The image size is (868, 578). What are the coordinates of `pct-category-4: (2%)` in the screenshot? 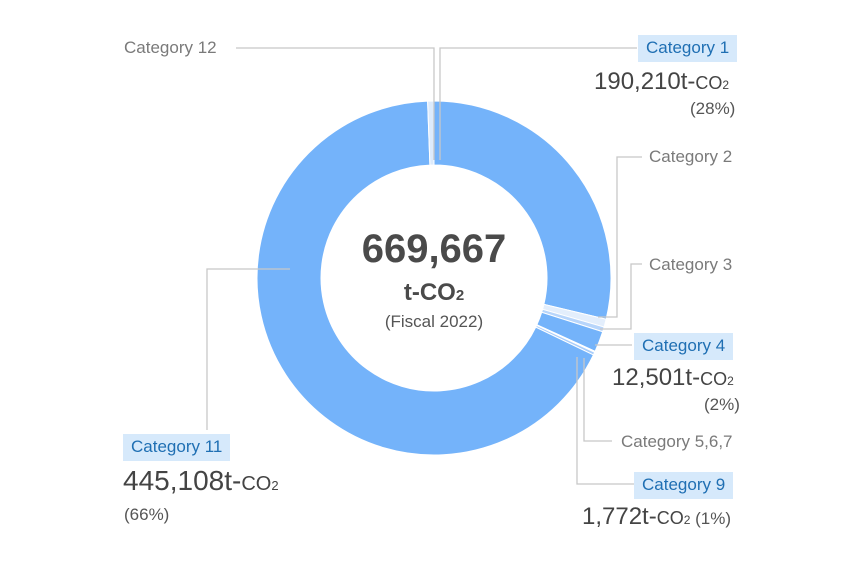 It's located at (722, 404).